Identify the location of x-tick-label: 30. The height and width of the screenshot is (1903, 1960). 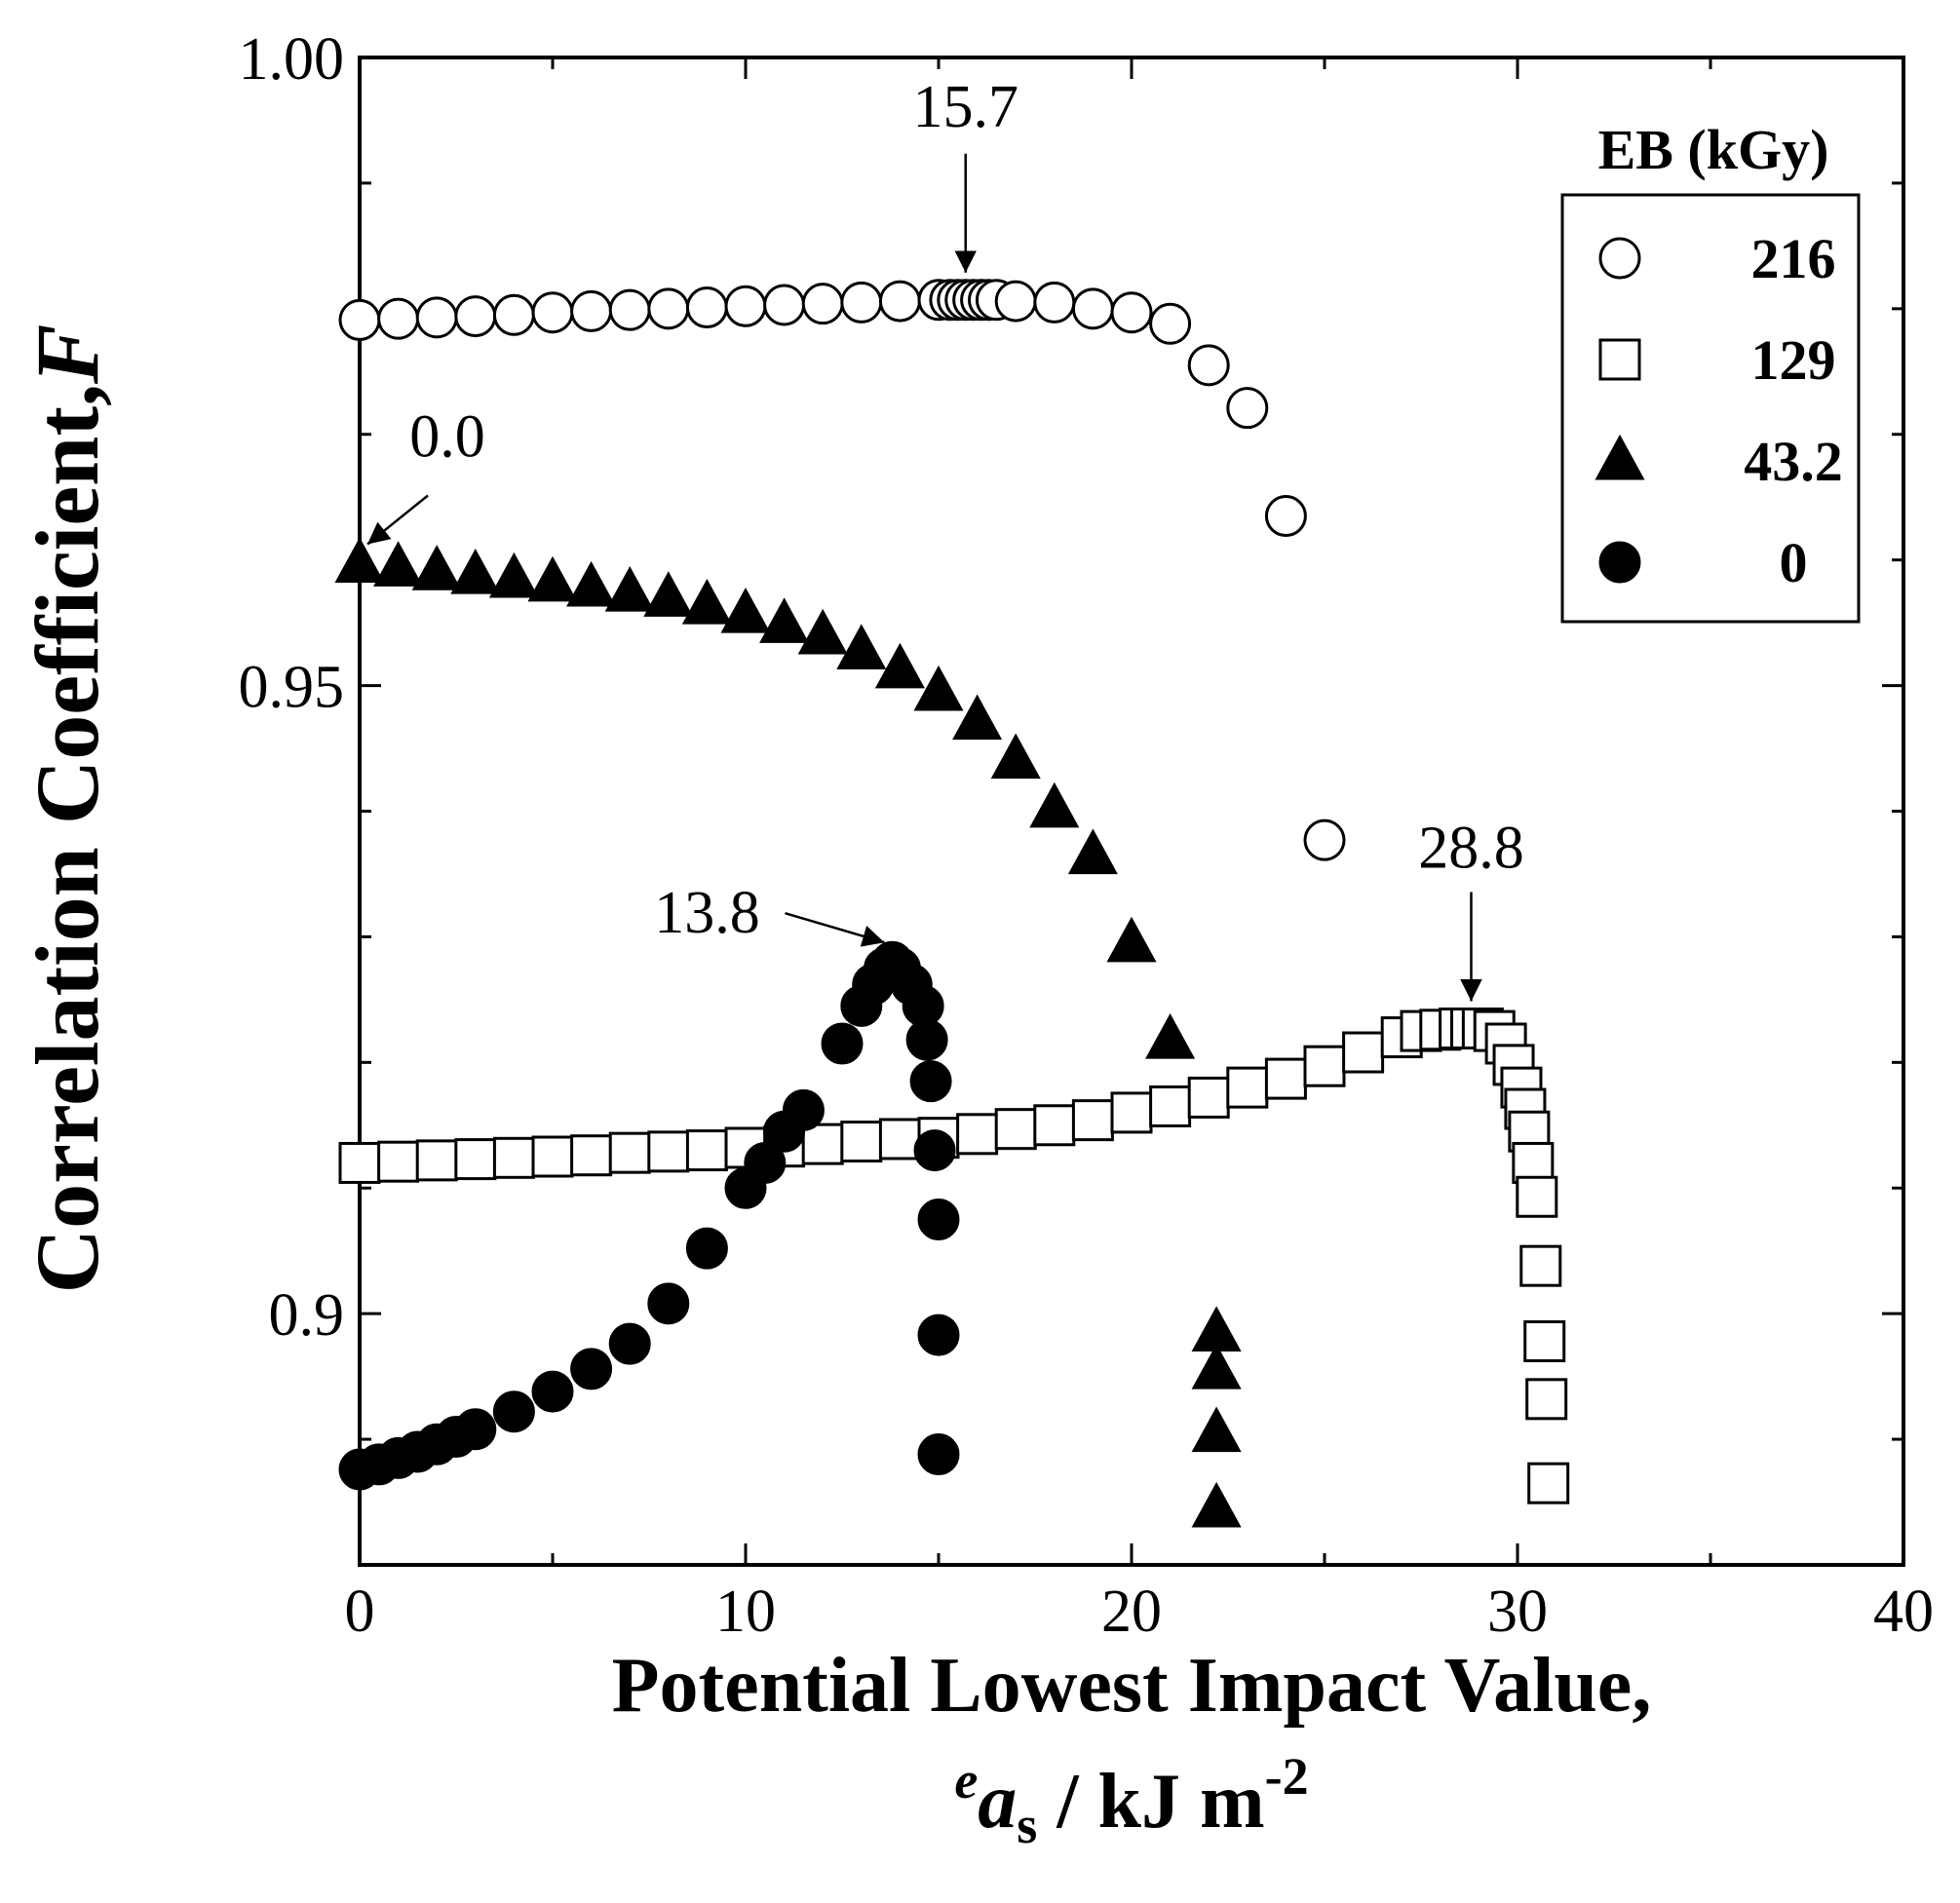
(1518, 1612).